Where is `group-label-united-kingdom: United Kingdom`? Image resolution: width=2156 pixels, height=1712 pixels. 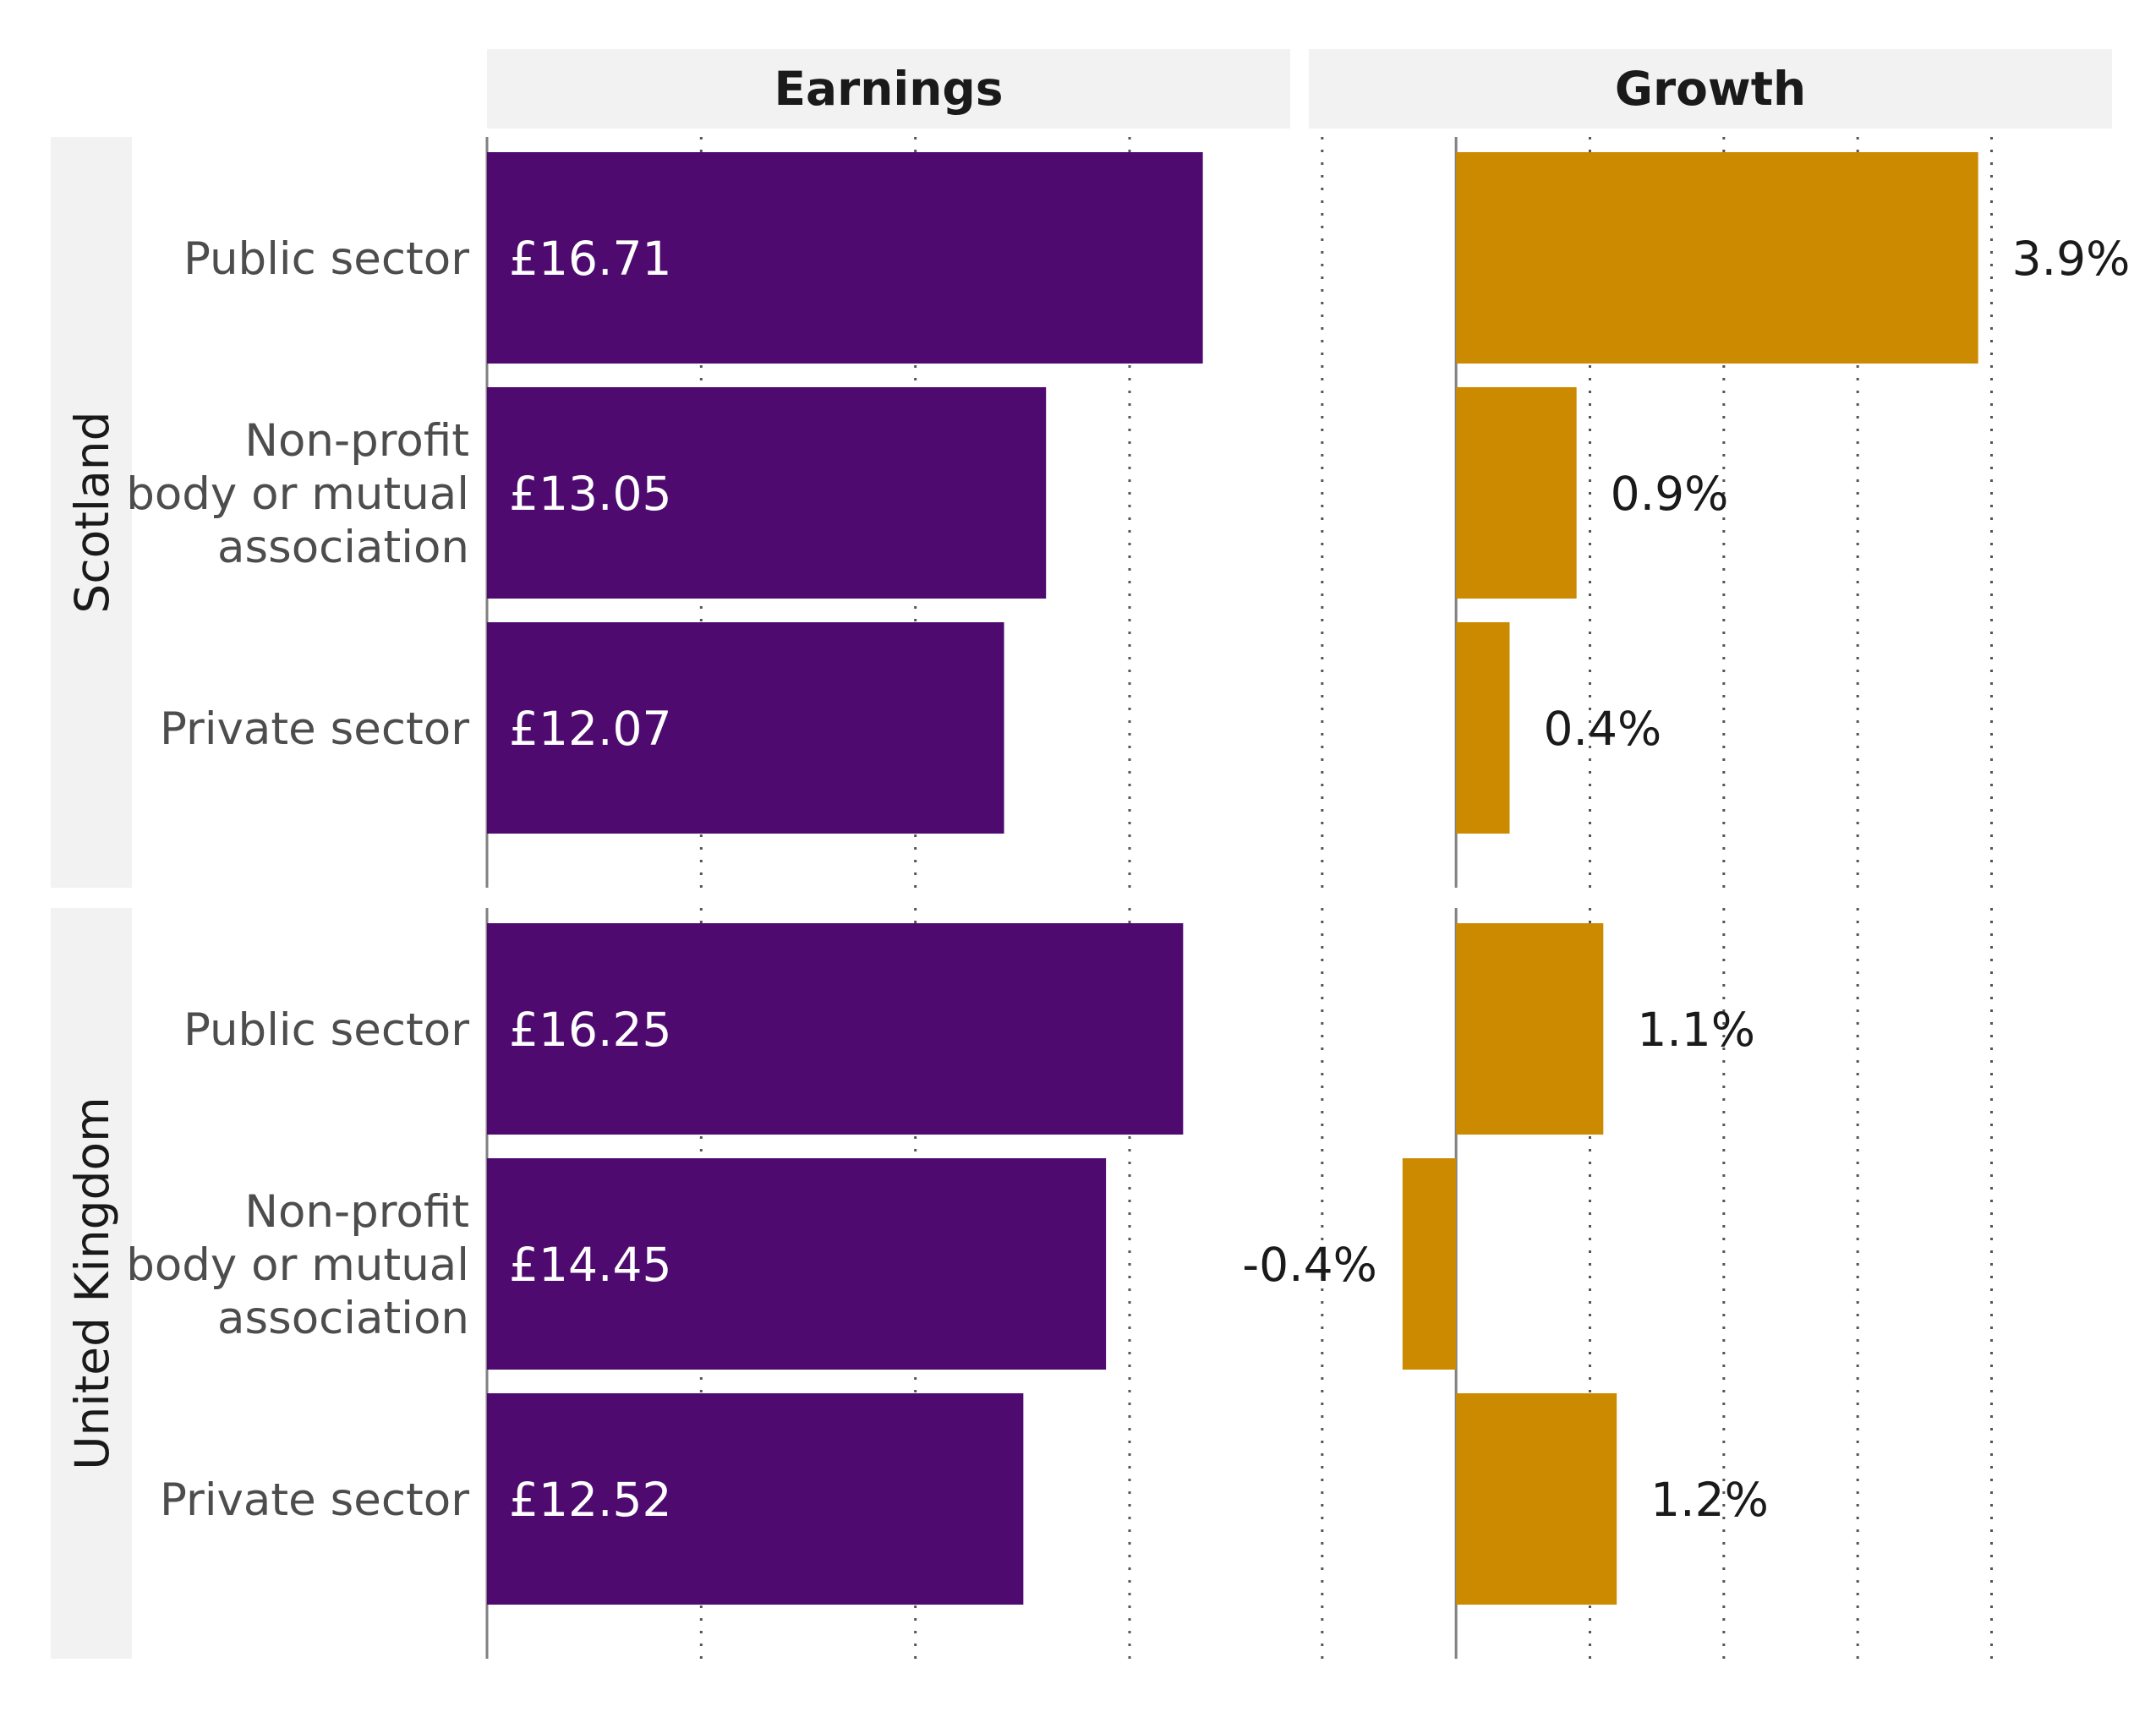
group-label-united-kingdom: United Kingdom is located at coordinates (92, 1283).